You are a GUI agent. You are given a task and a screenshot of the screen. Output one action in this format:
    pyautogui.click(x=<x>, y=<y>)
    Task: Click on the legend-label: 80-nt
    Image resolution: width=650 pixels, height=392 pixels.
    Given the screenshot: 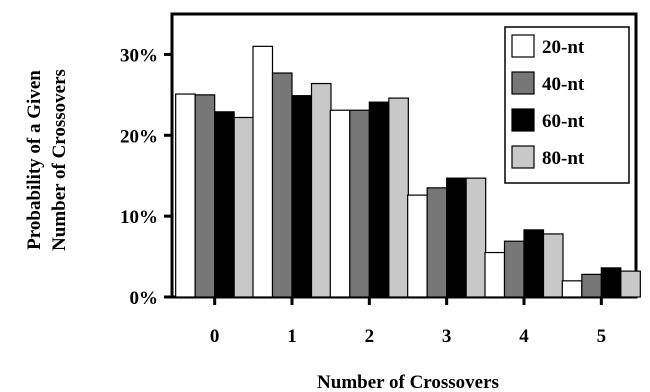 What is the action you would take?
    pyautogui.click(x=563, y=158)
    